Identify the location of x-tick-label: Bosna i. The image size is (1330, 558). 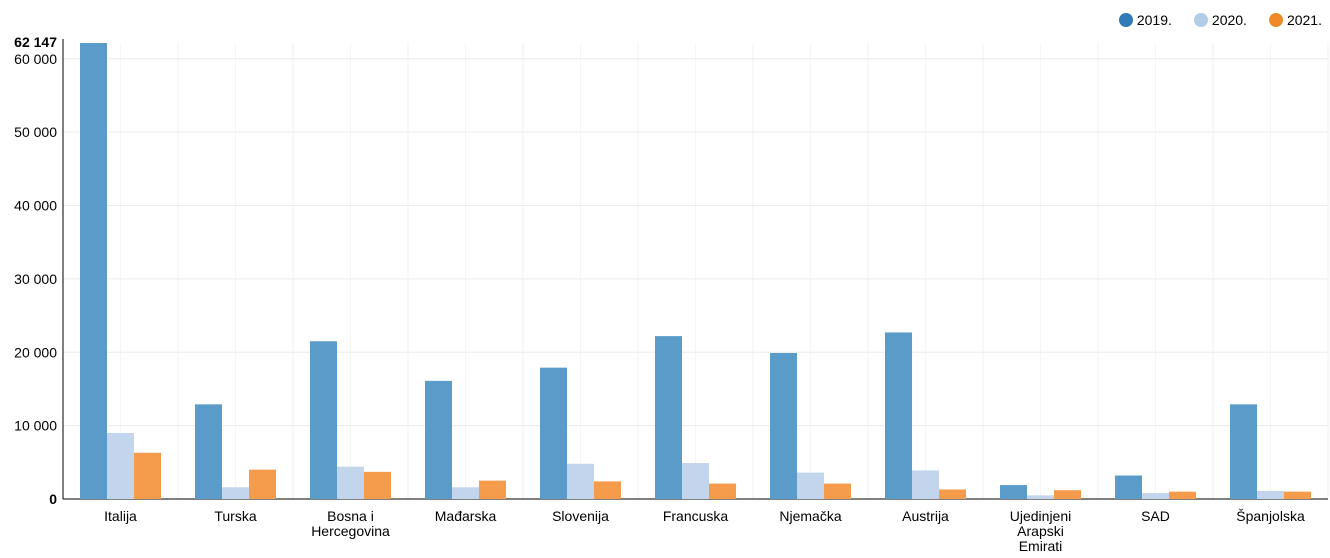
(350, 516).